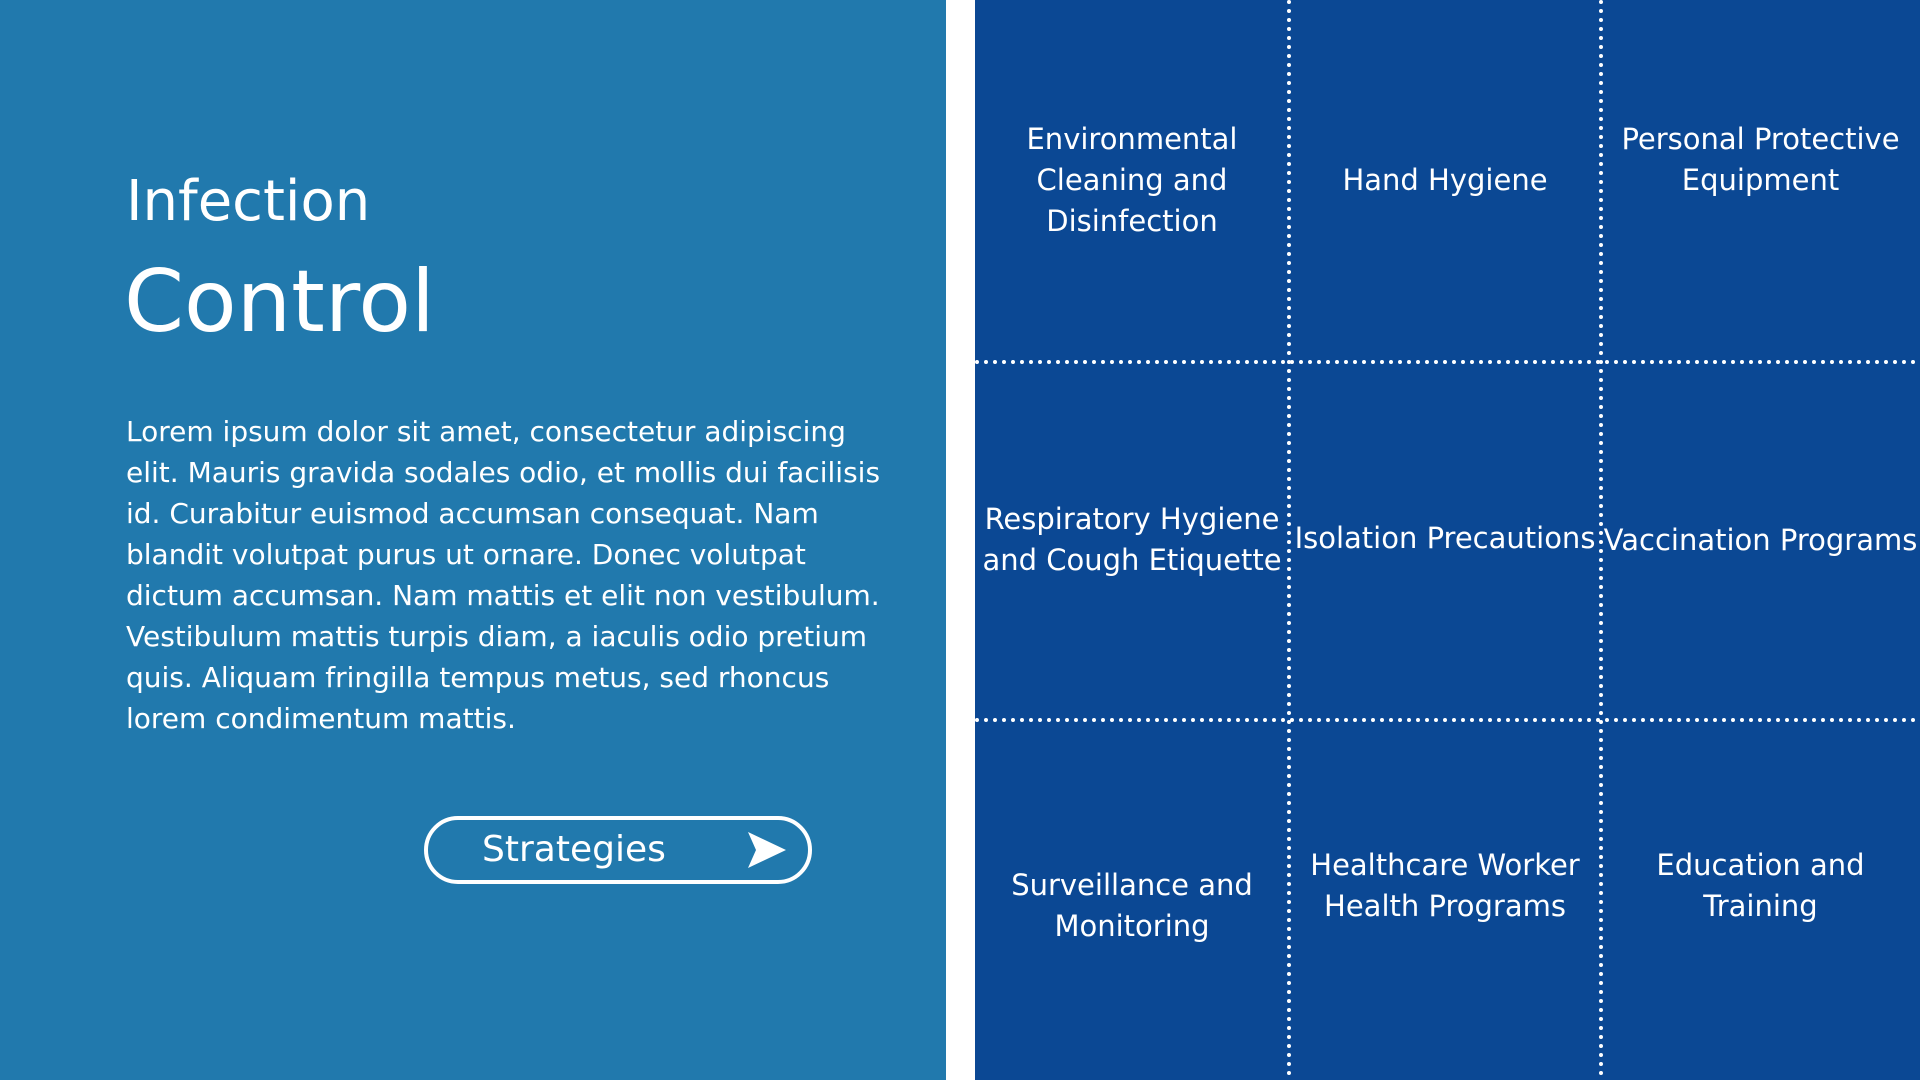 The image size is (1920, 1080). What do you see at coordinates (767, 850) in the screenshot?
I see `play-arrow-icon` at bounding box center [767, 850].